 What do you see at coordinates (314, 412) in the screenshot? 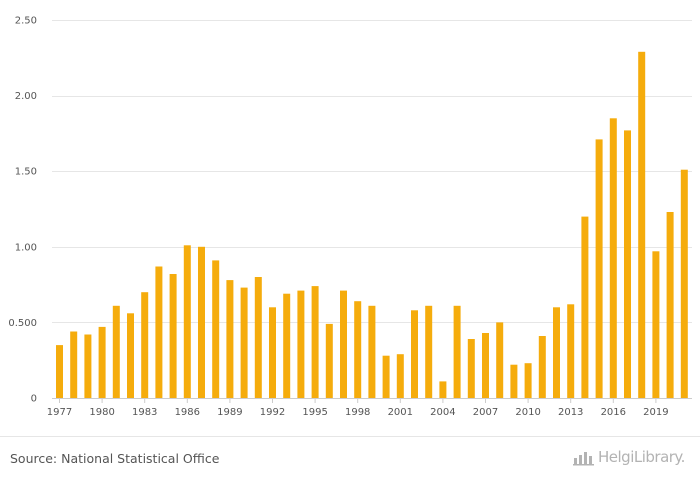
I see `x-tick-label: 1995` at bounding box center [314, 412].